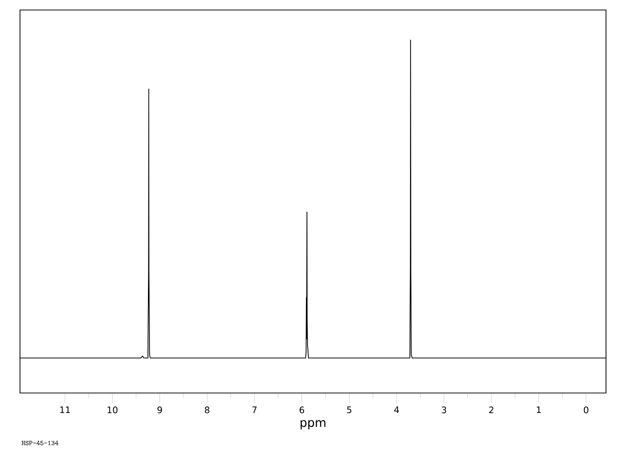 The width and height of the screenshot is (620, 455). What do you see at coordinates (586, 410) in the screenshot?
I see `x-tick-label: 0` at bounding box center [586, 410].